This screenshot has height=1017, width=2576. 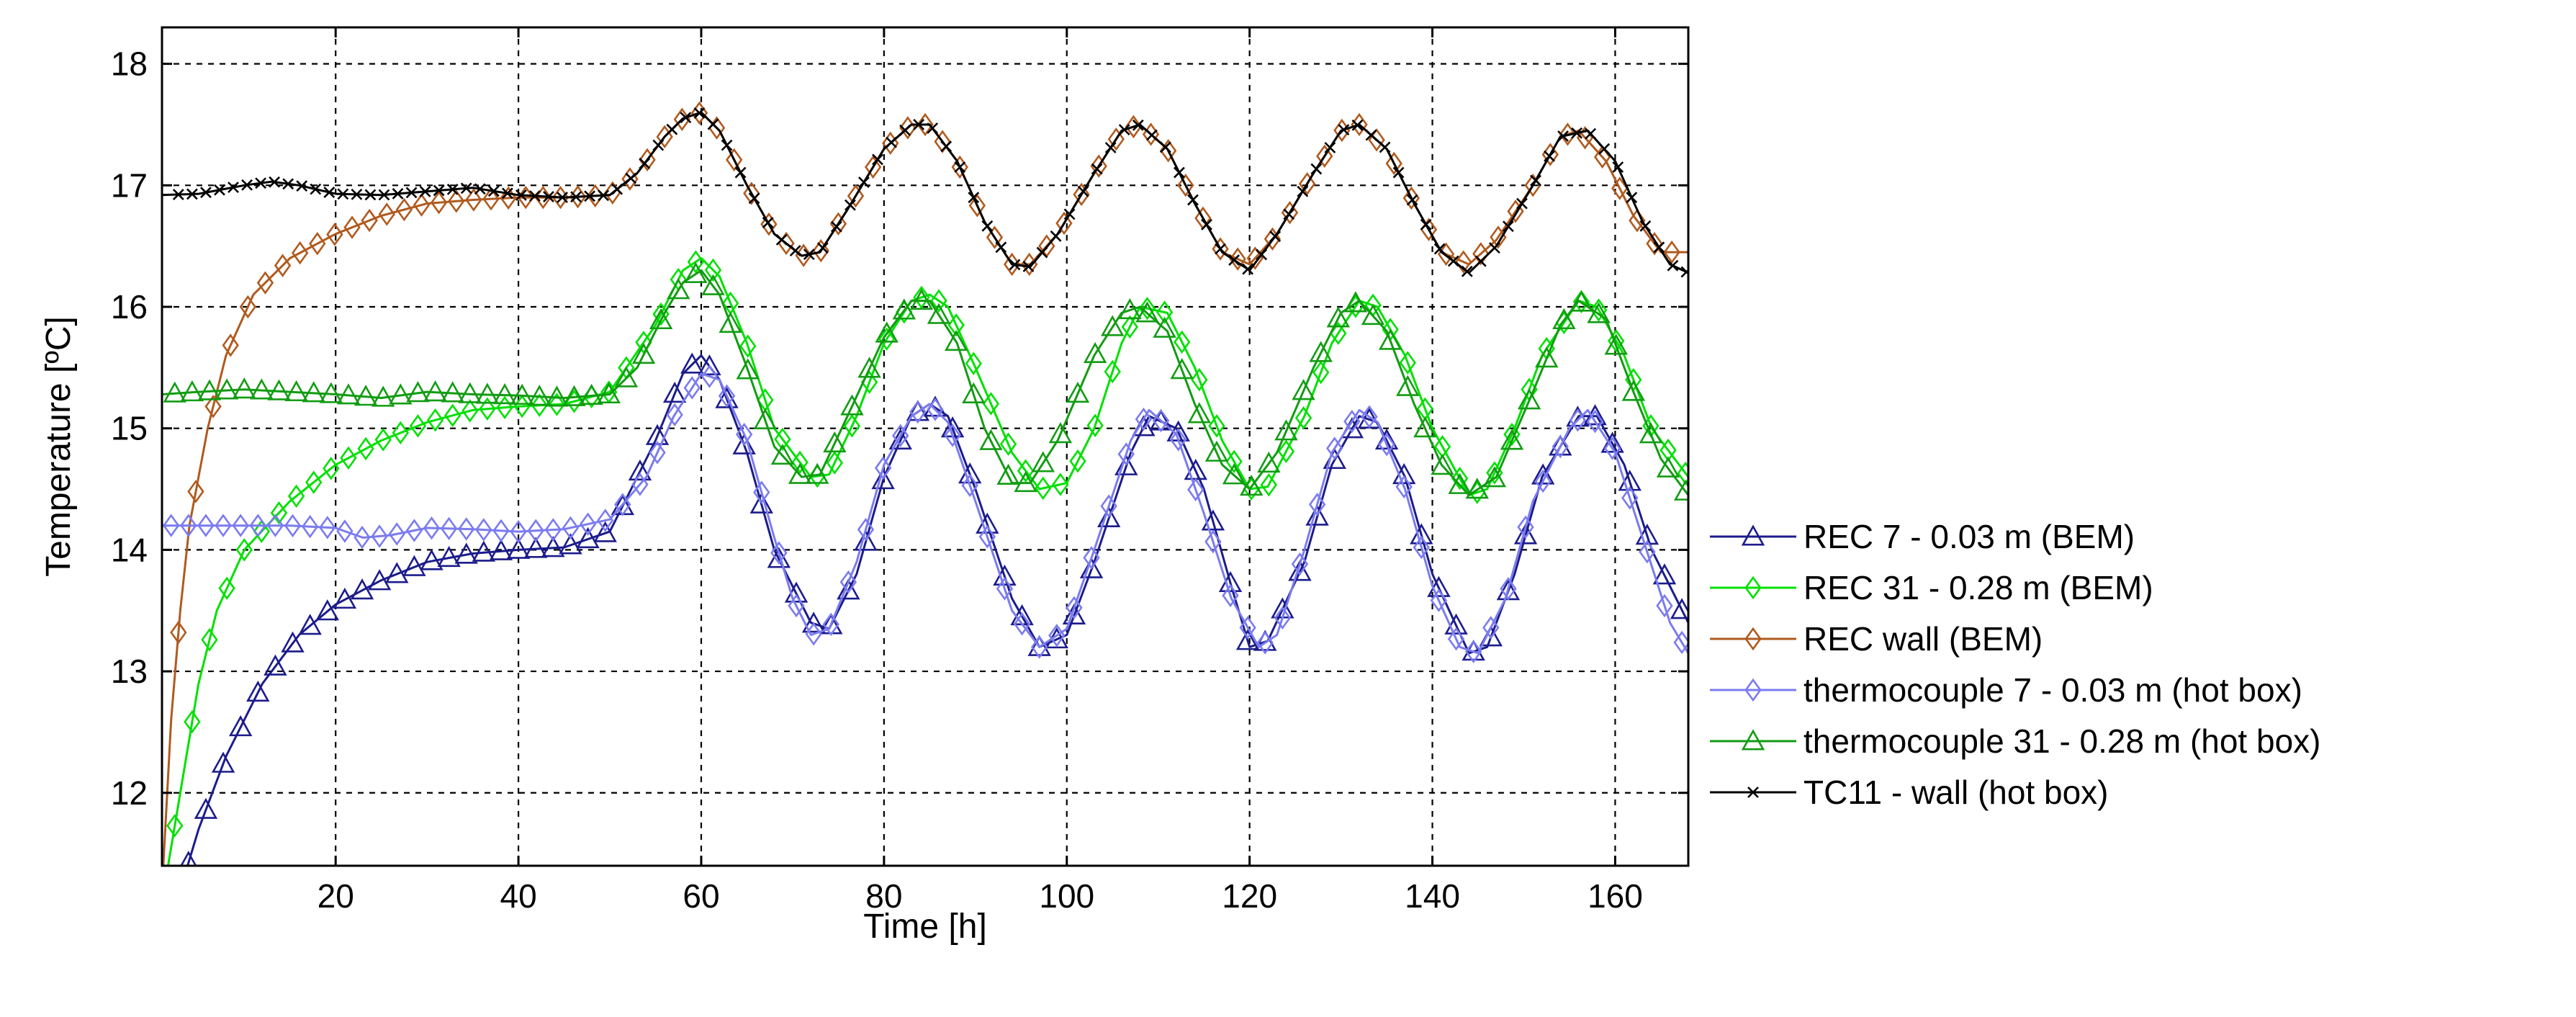 What do you see at coordinates (1876, 639) in the screenshot?
I see `legend-item: REC wall (BEM)` at bounding box center [1876, 639].